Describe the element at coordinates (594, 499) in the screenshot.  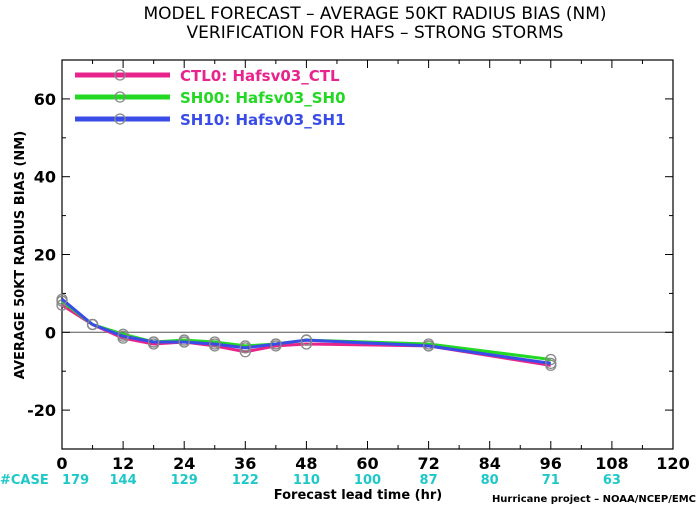
I see `credit-text: Hurricane project – NOAA/NCEP/EMC` at that location.